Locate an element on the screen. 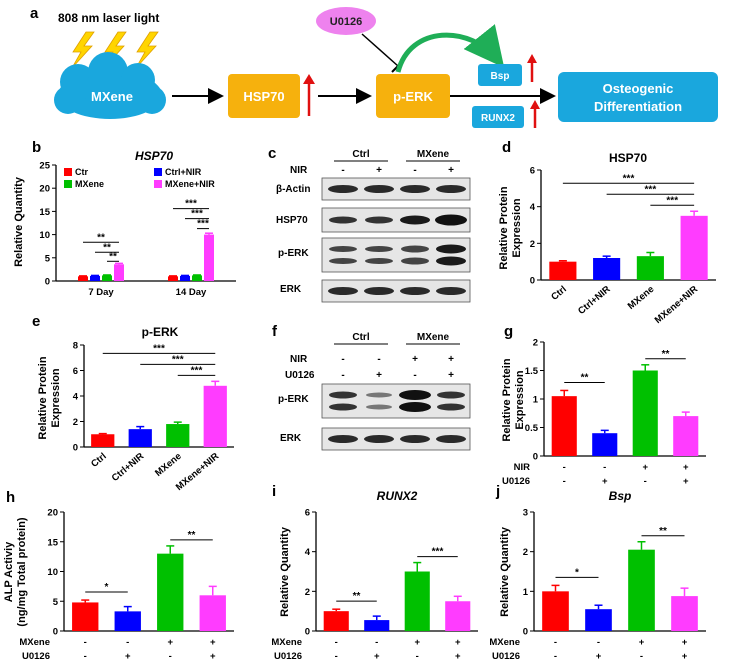  blot-condition-label: NIR is located at coordinates (299, 170).